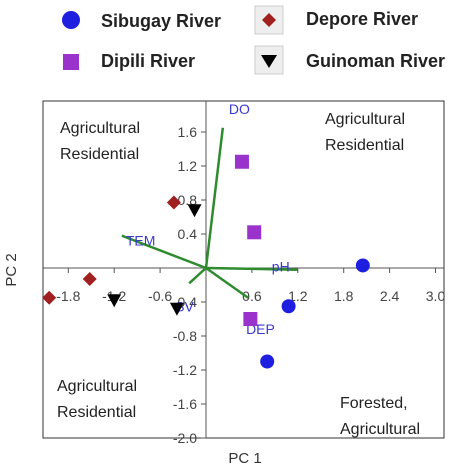 The width and height of the screenshot is (474, 470). I want to click on x-tick-label: -1.8, so click(68, 296).